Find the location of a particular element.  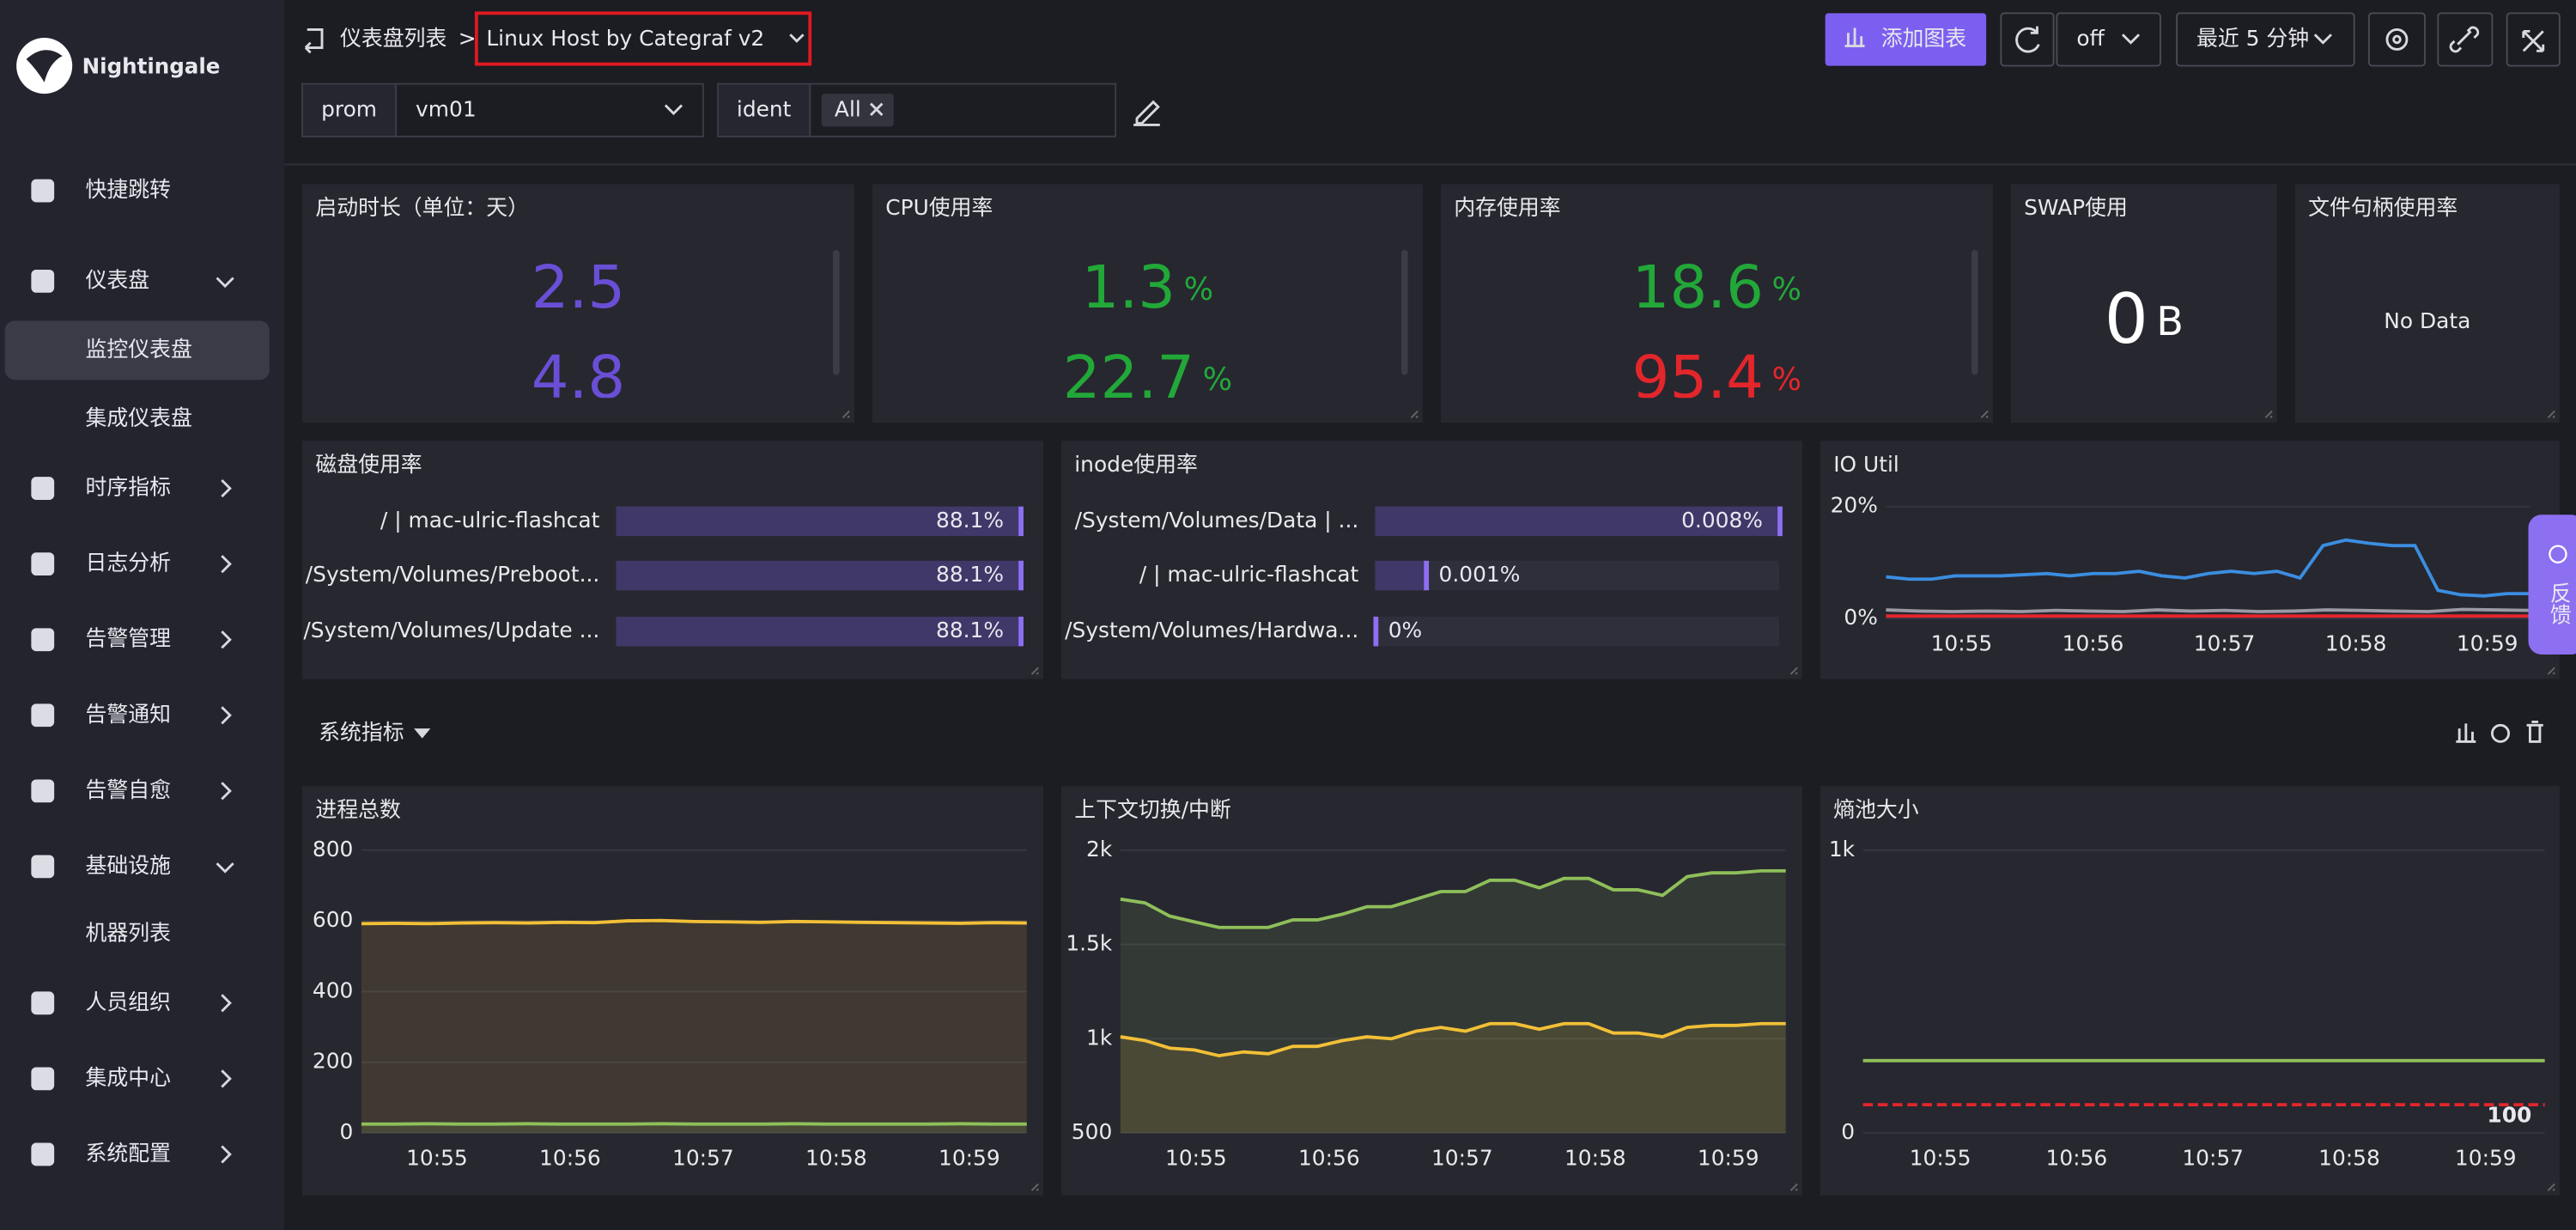

x-tick-label: 10:55 is located at coordinates (437, 1158).